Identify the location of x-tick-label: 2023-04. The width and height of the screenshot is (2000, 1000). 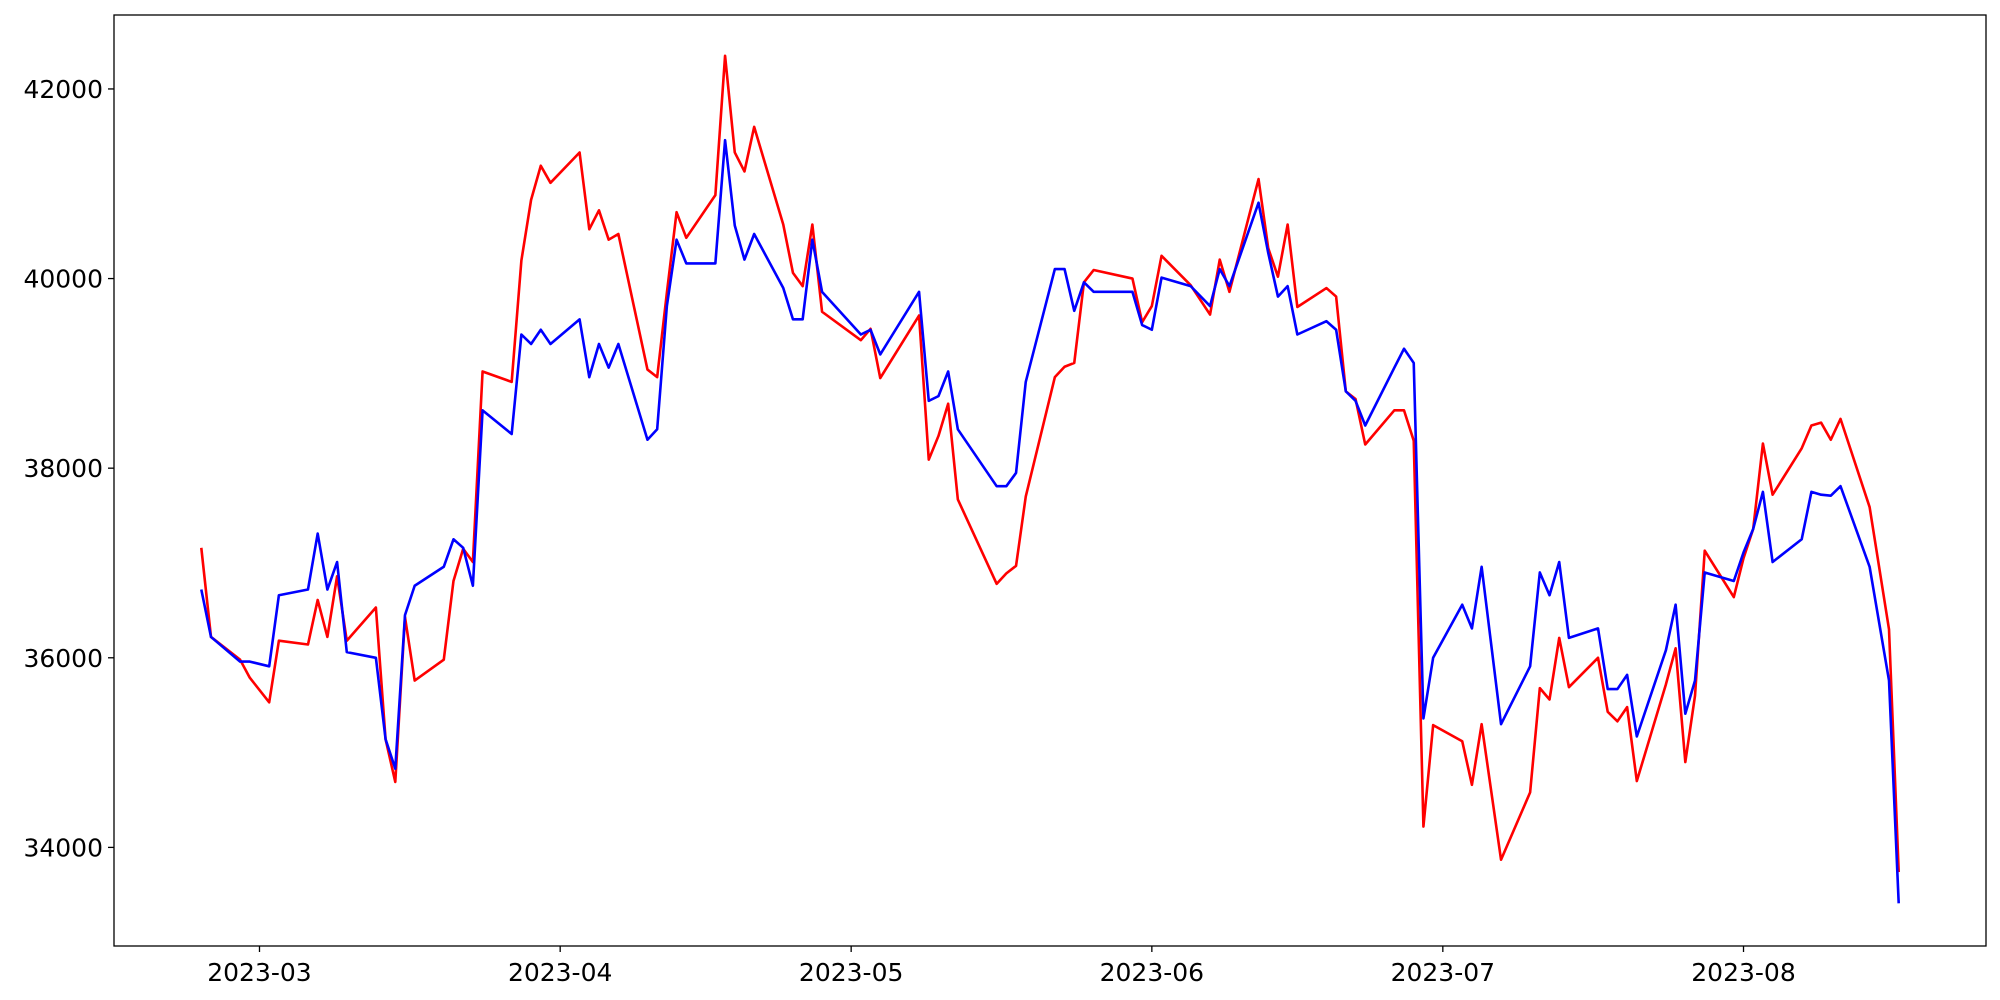
(560, 972).